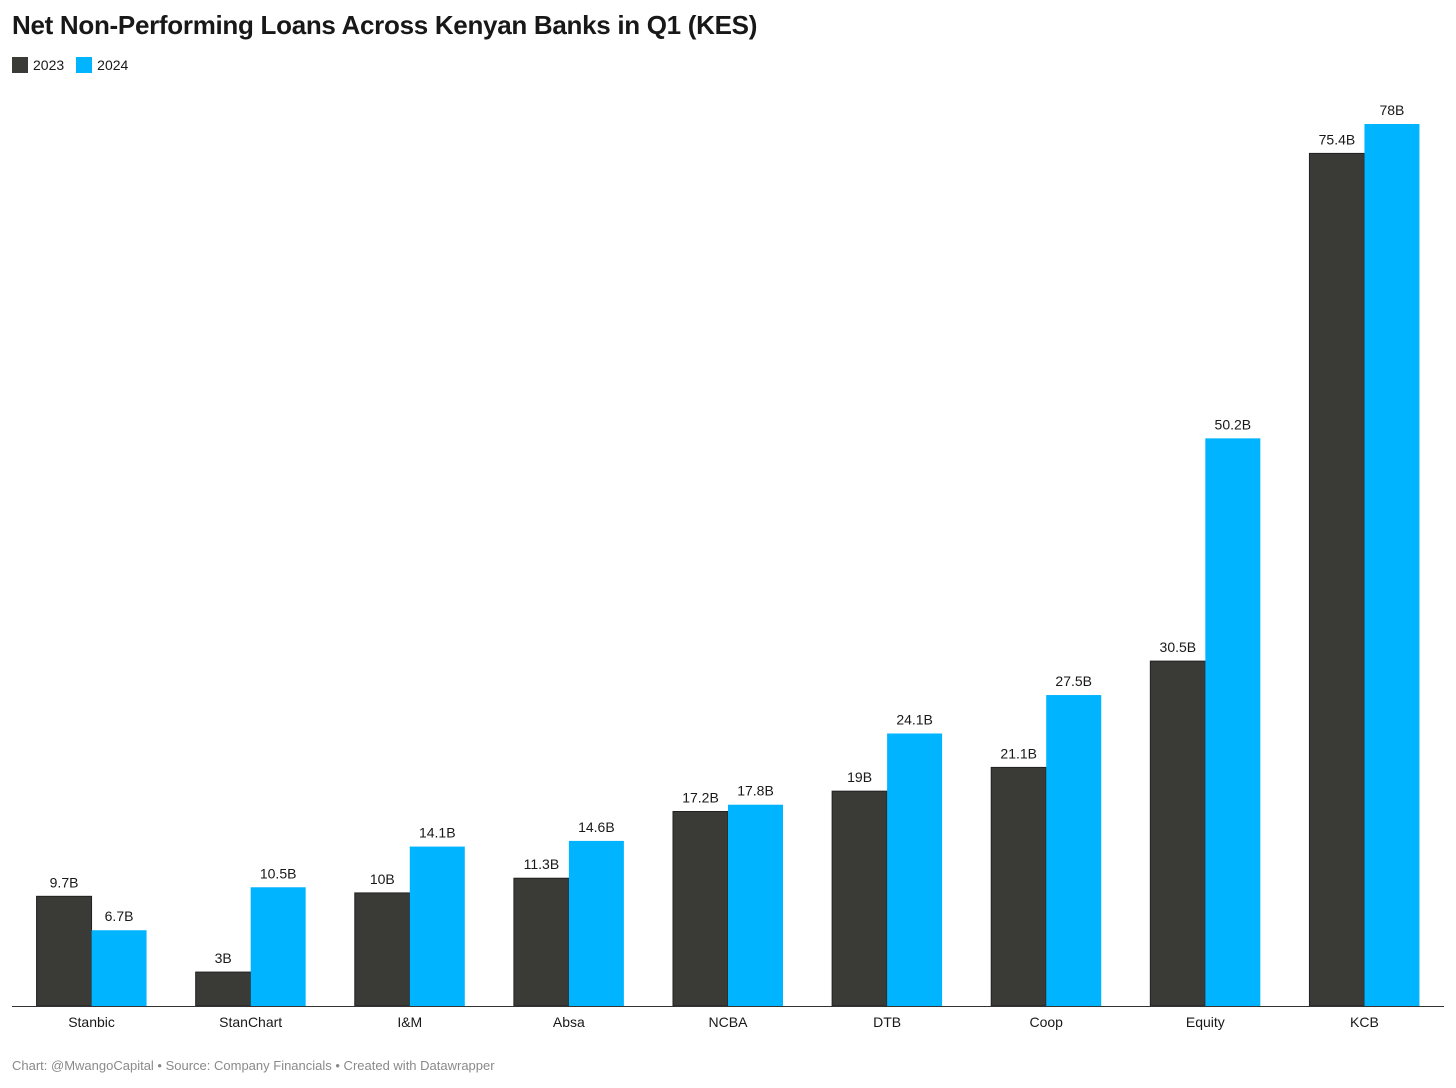 This screenshot has width=1456, height=1088. What do you see at coordinates (729, 1022) in the screenshot?
I see `x-tick-label: NCBA` at bounding box center [729, 1022].